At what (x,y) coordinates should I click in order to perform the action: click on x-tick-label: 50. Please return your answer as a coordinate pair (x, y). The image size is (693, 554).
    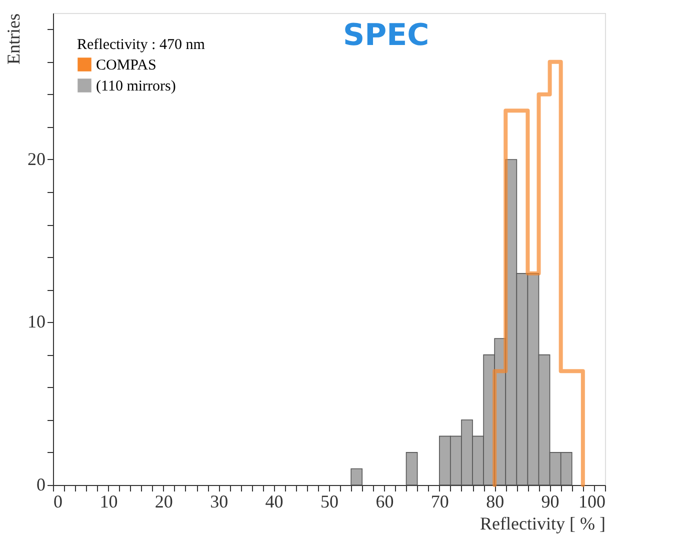
    Looking at the image, I should click on (329, 502).